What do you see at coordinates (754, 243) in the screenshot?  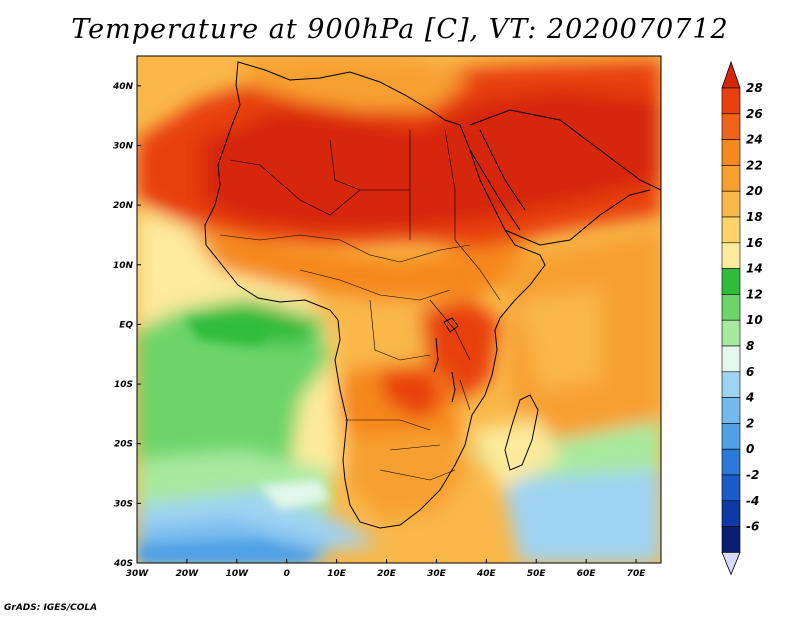 I see `colorbar-label: 16` at bounding box center [754, 243].